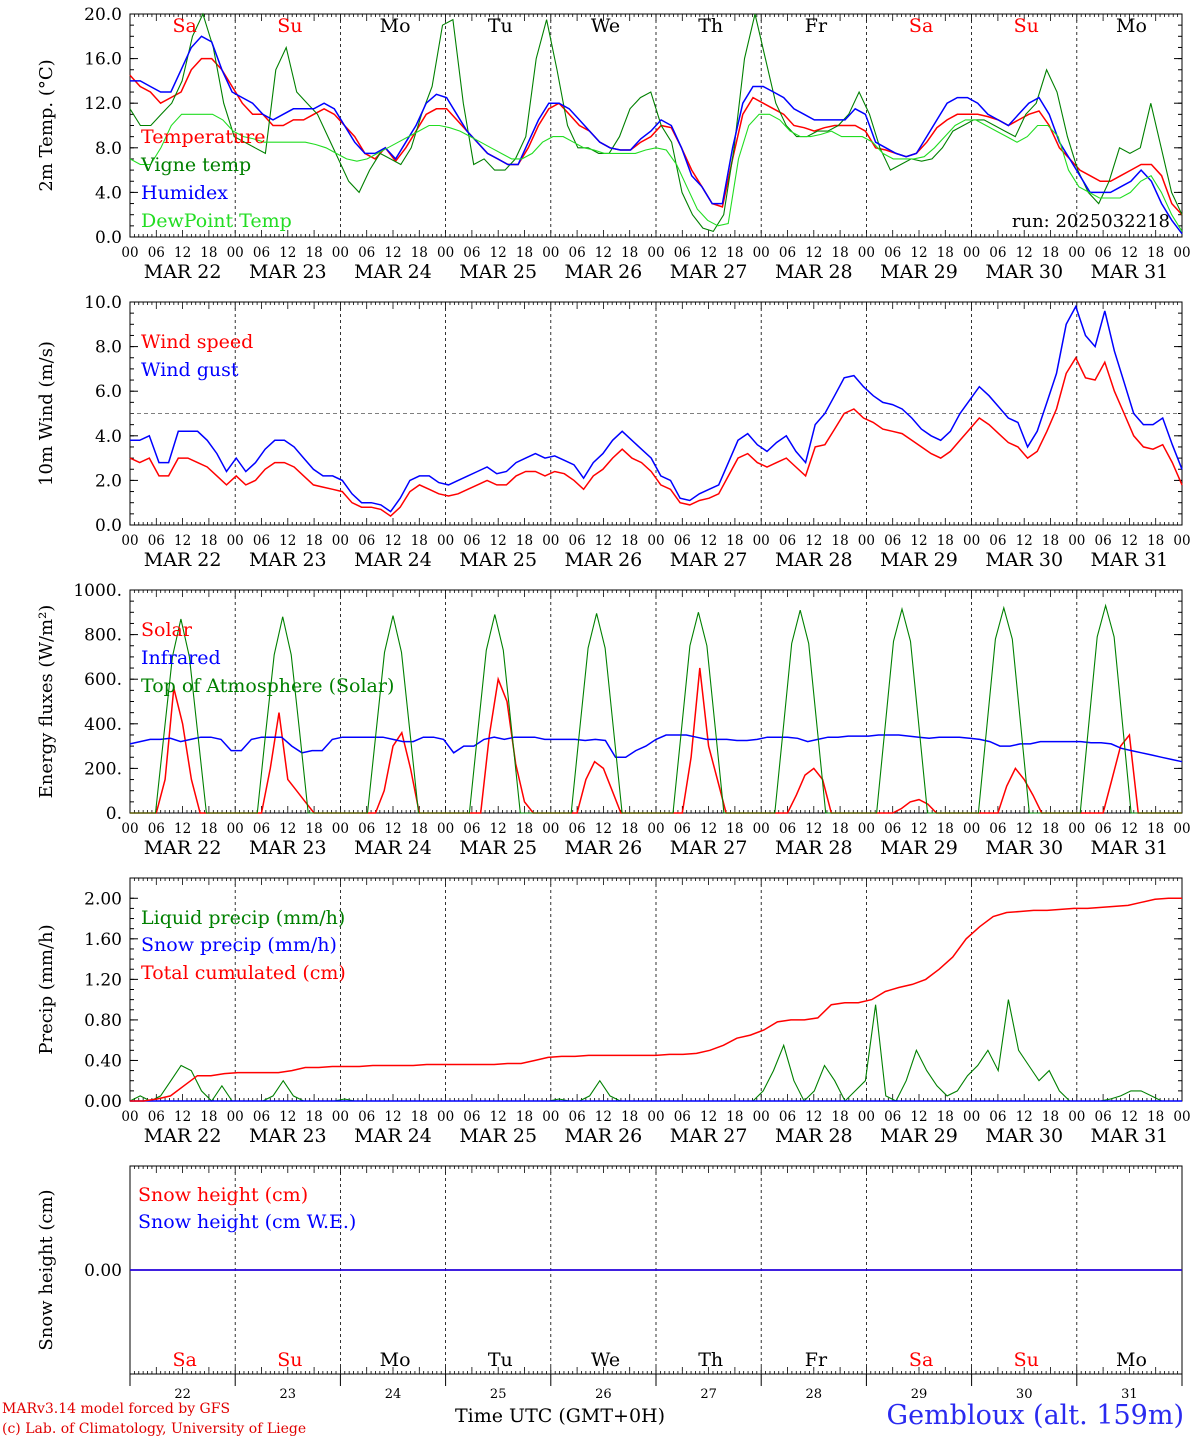  I want to click on day-number-label: 25, so click(498, 1394).